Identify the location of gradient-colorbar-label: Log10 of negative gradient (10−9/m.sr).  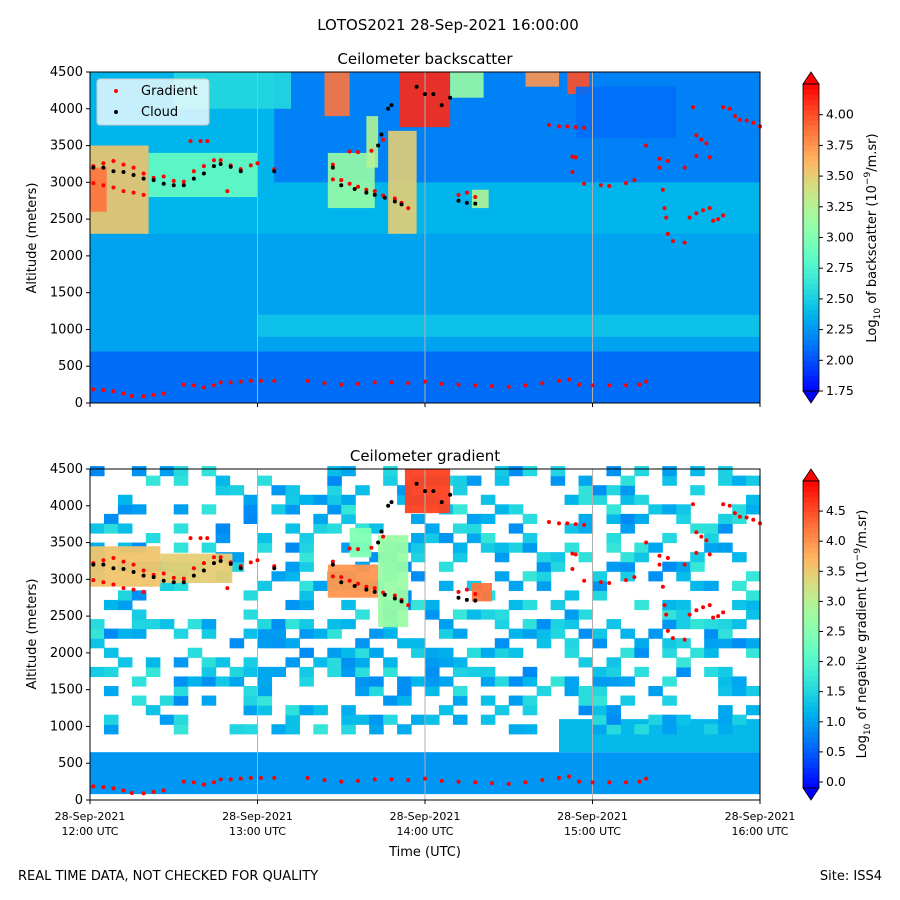
(863, 634).